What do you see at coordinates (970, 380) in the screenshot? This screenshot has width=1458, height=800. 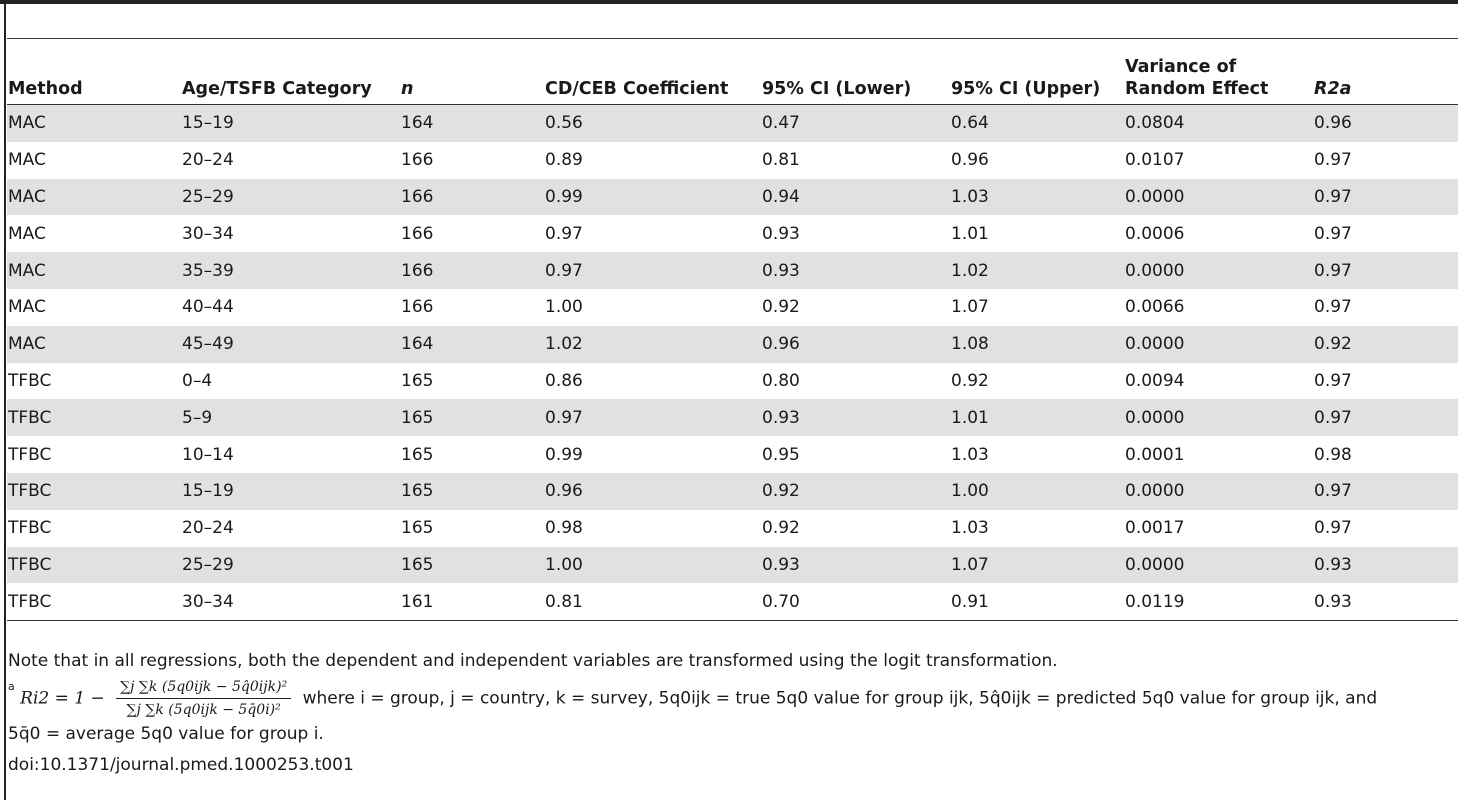 I see `cell-ci-upper: 0.92` at bounding box center [970, 380].